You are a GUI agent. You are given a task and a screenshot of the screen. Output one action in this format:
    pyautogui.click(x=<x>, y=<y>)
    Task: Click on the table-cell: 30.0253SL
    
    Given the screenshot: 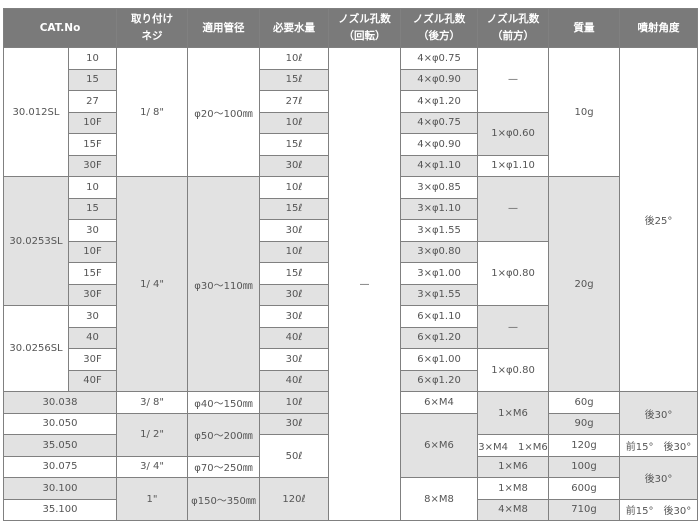 What is the action you would take?
    pyautogui.click(x=36, y=241)
    